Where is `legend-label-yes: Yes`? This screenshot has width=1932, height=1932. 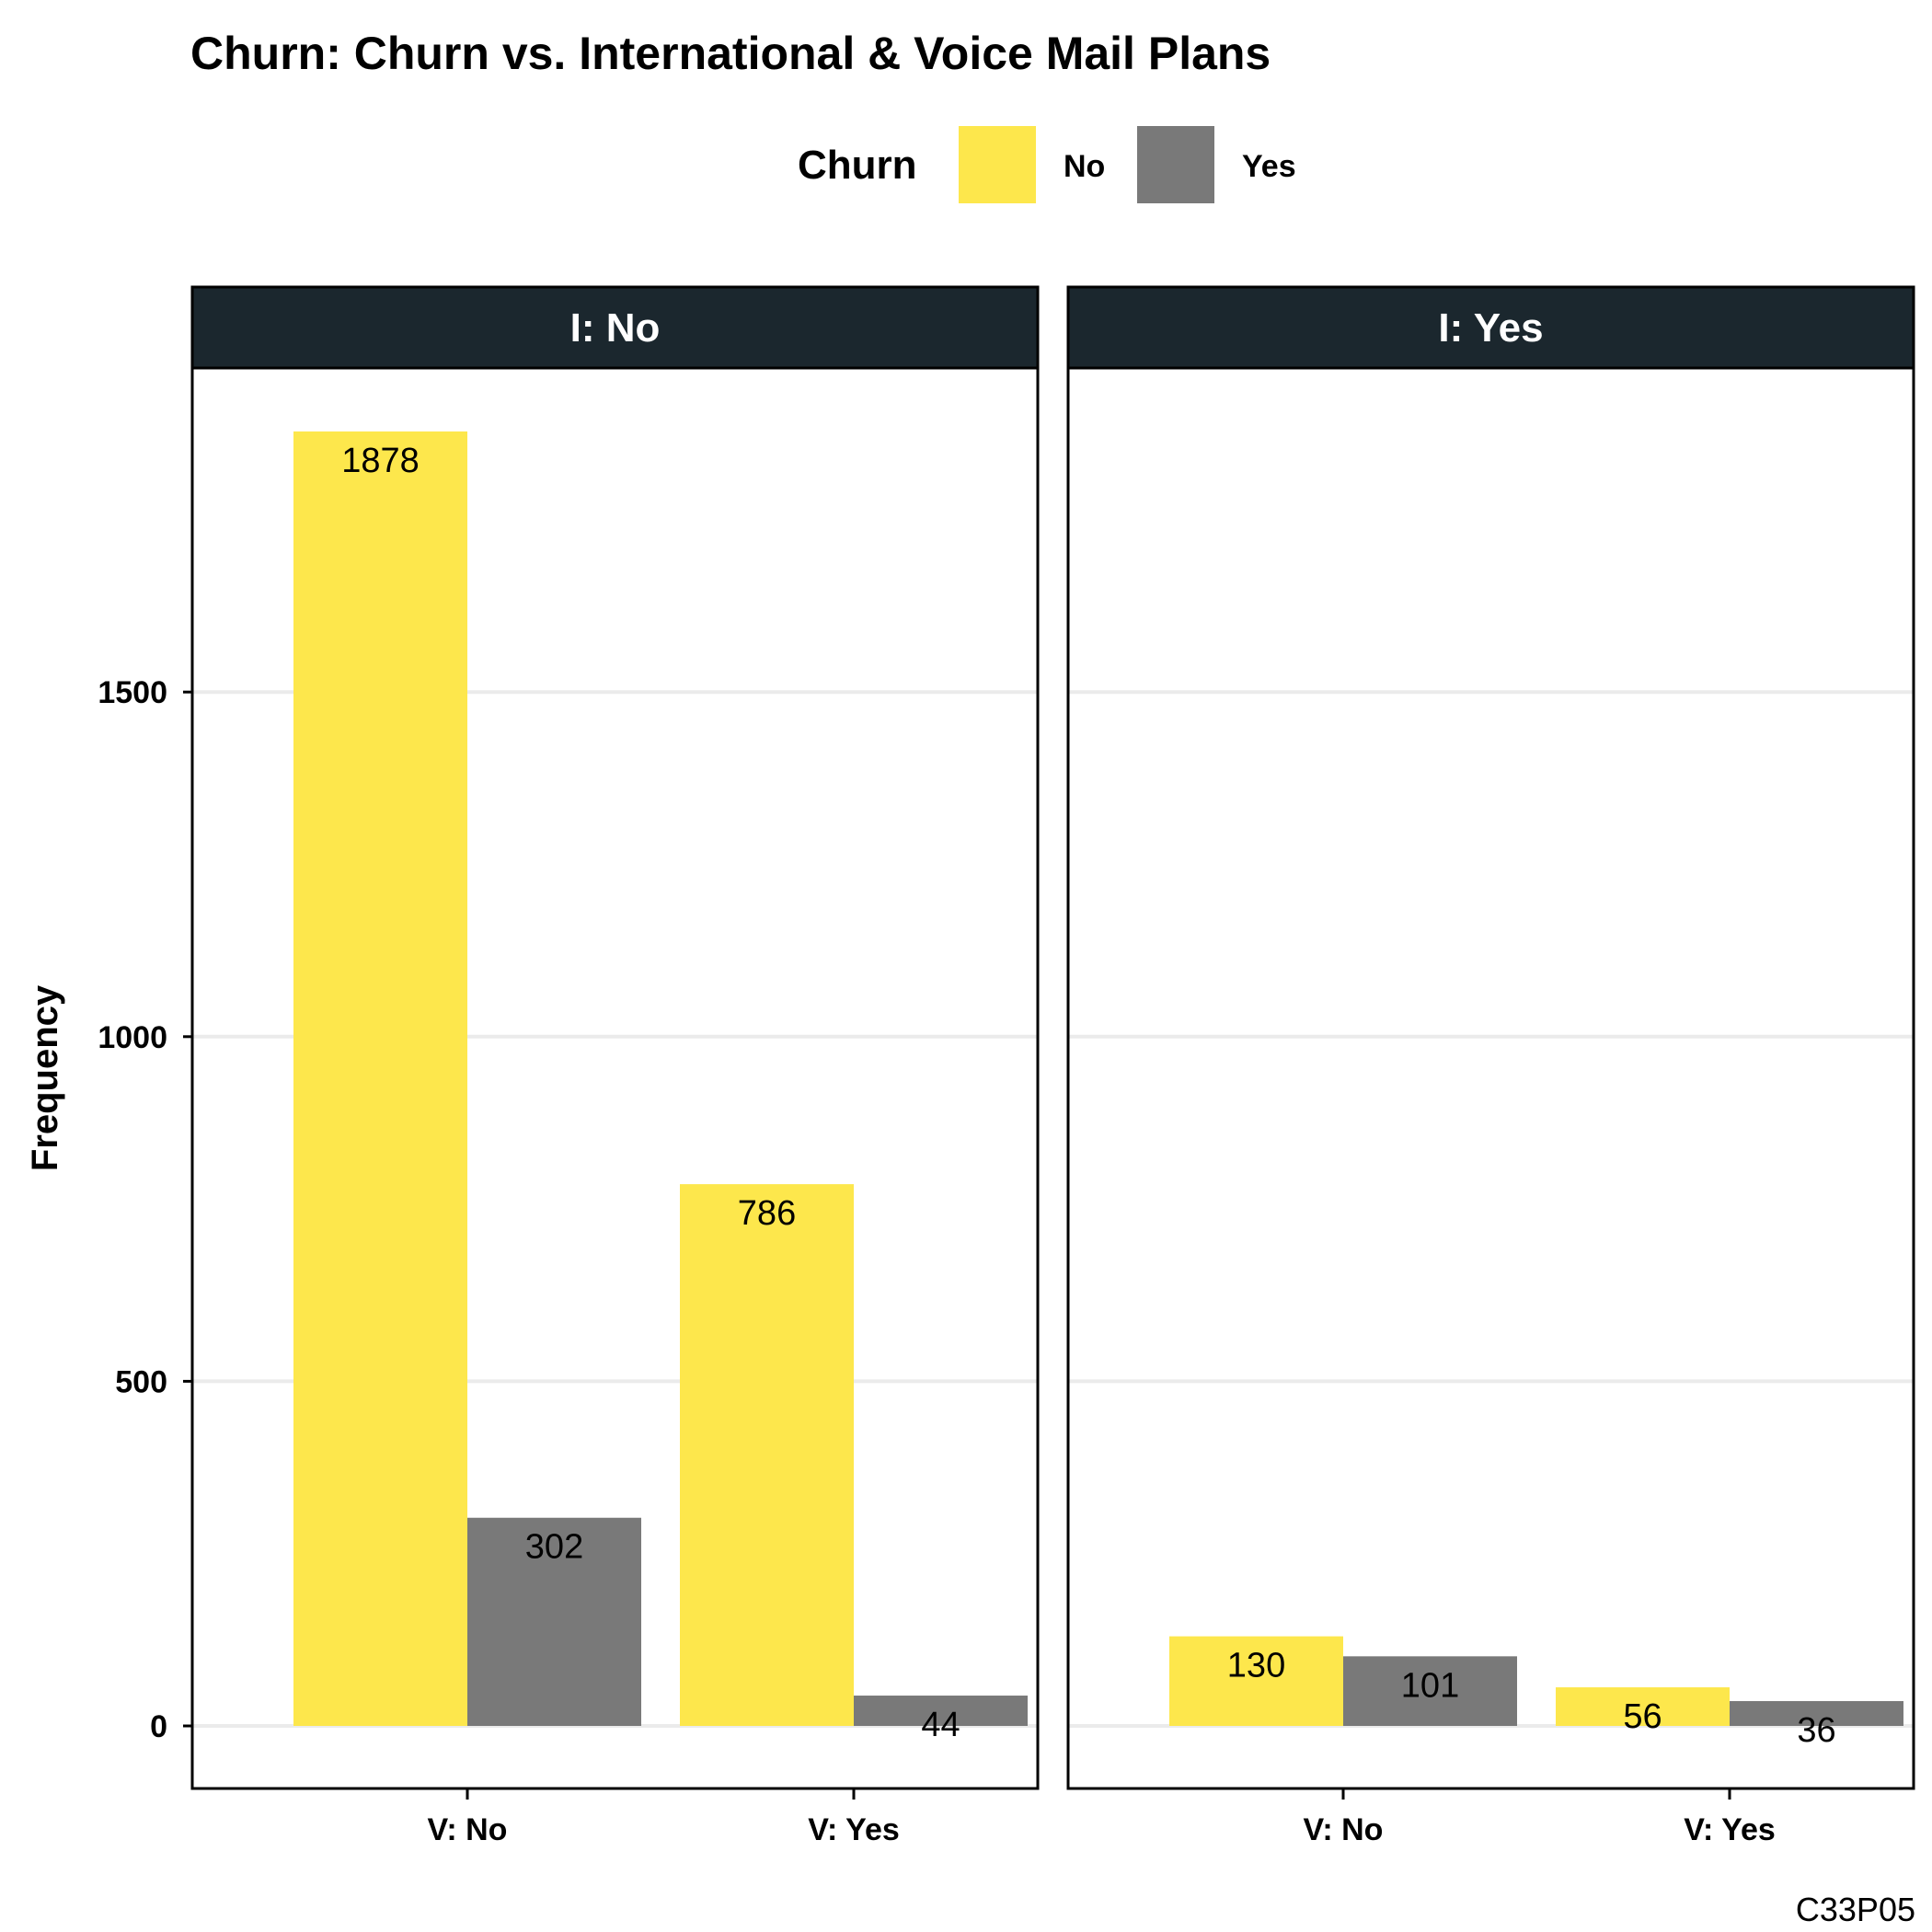 legend-label-yes: Yes is located at coordinates (1269, 166).